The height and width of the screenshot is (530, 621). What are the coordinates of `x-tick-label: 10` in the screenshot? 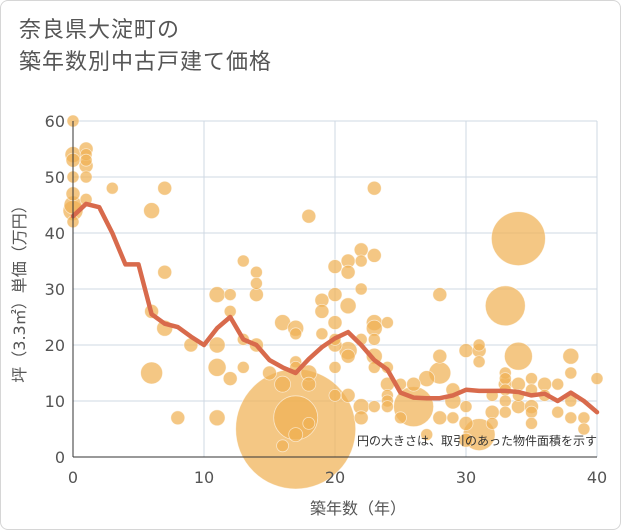 It's located at (204, 477).